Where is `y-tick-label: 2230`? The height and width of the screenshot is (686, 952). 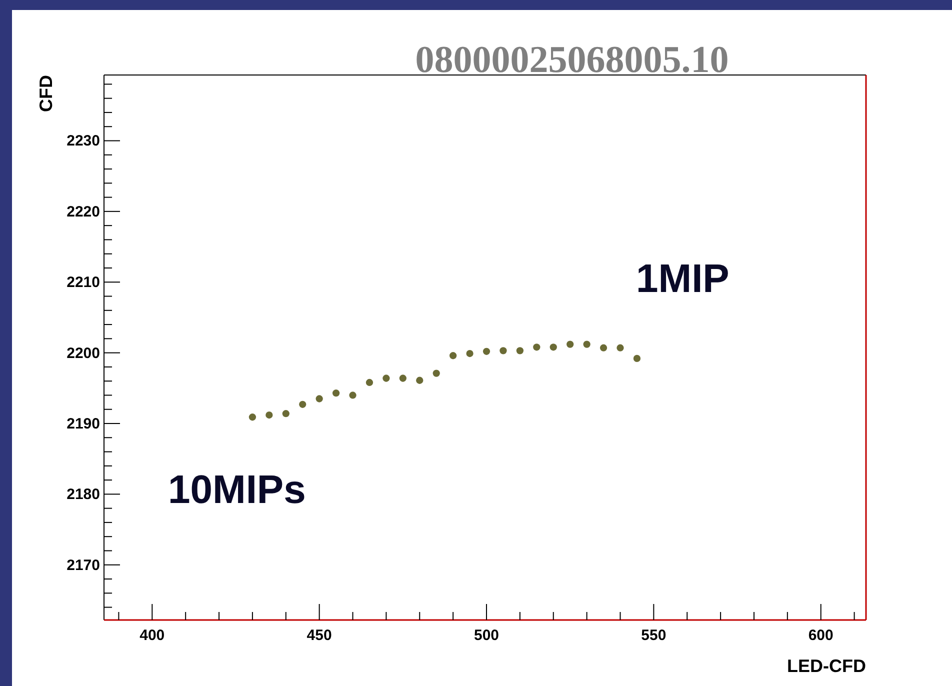
y-tick-label: 2230 is located at coordinates (83, 141).